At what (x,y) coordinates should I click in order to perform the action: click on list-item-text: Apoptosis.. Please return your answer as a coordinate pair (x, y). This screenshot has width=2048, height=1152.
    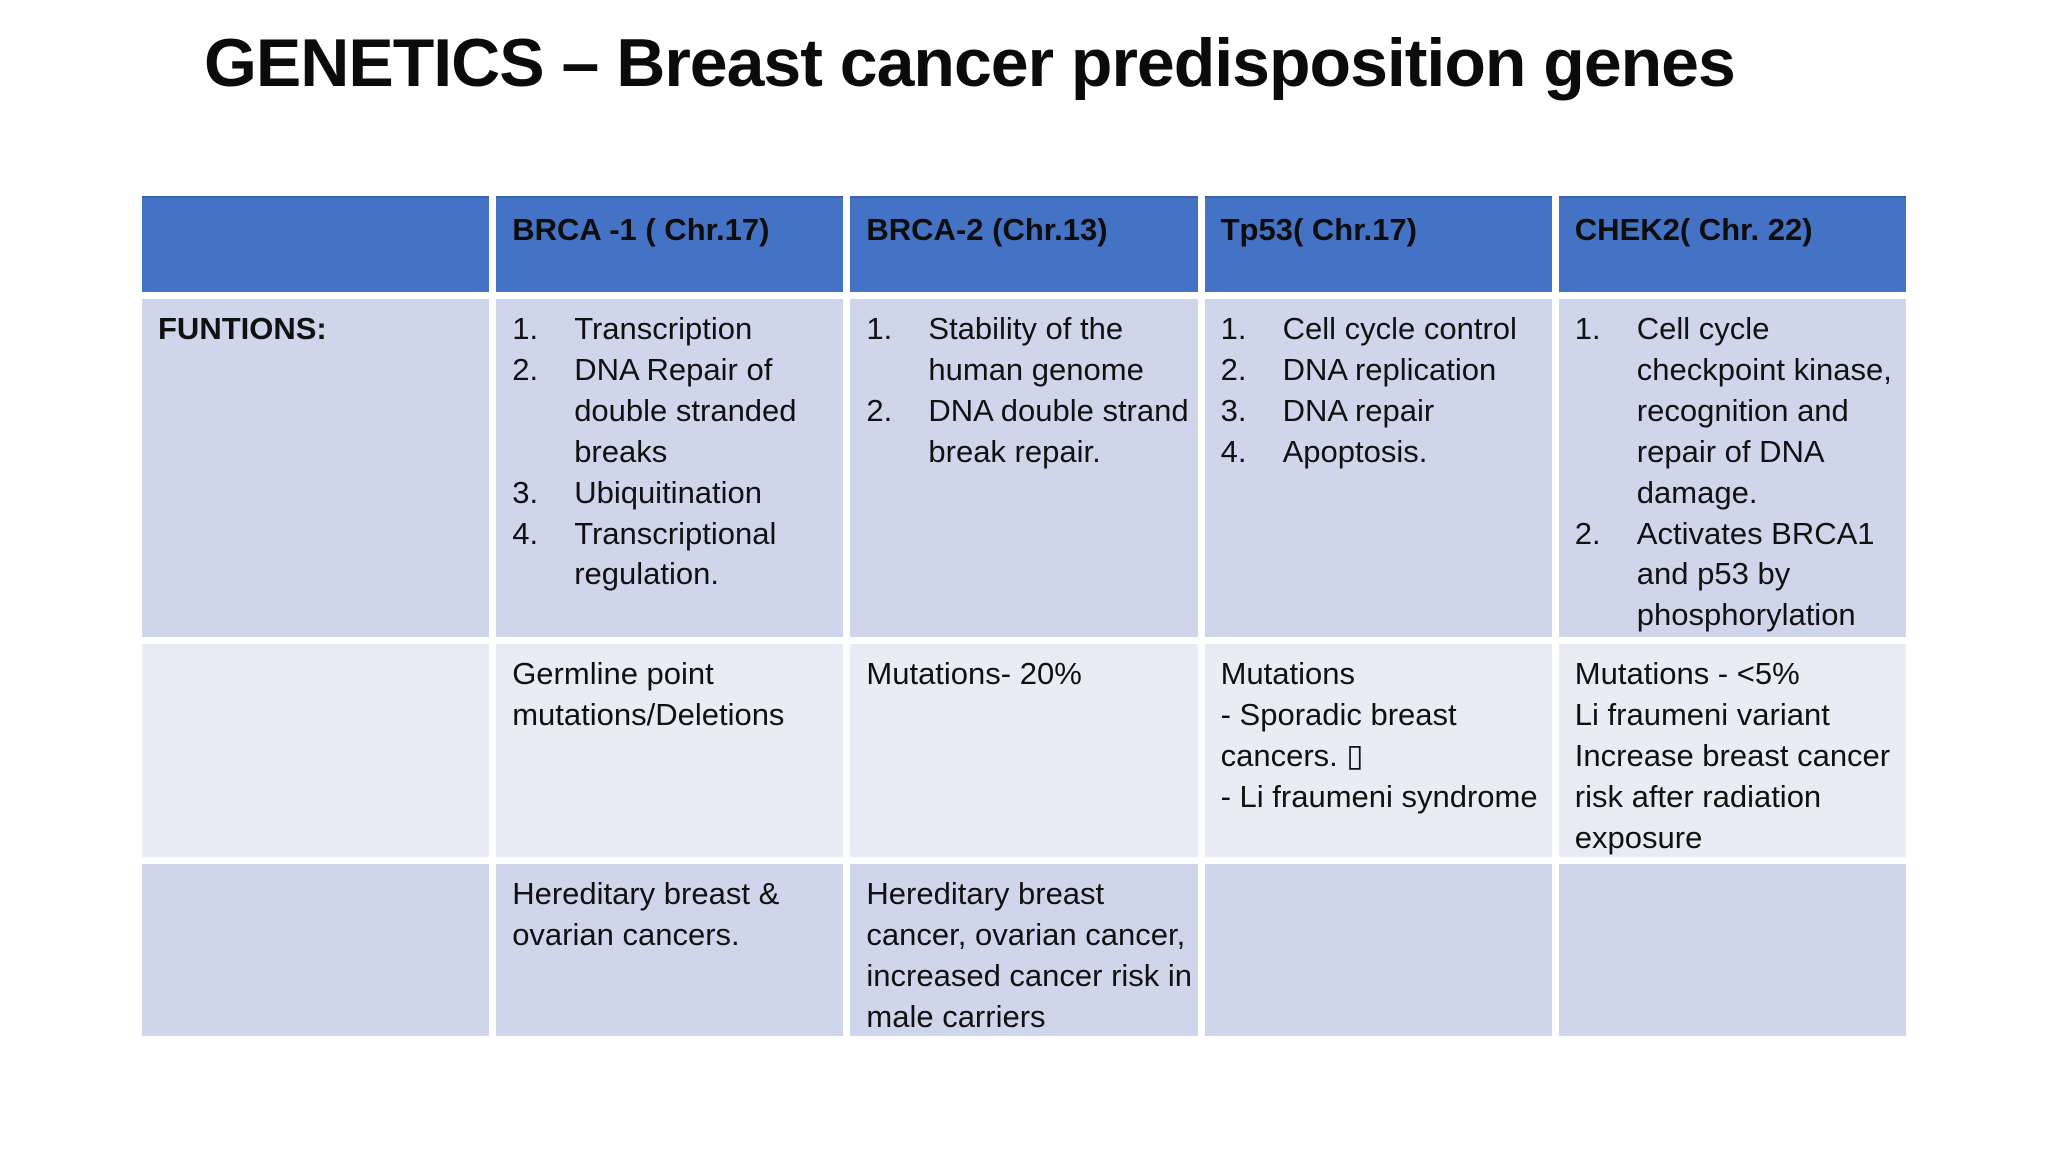
    Looking at the image, I should click on (1355, 451).